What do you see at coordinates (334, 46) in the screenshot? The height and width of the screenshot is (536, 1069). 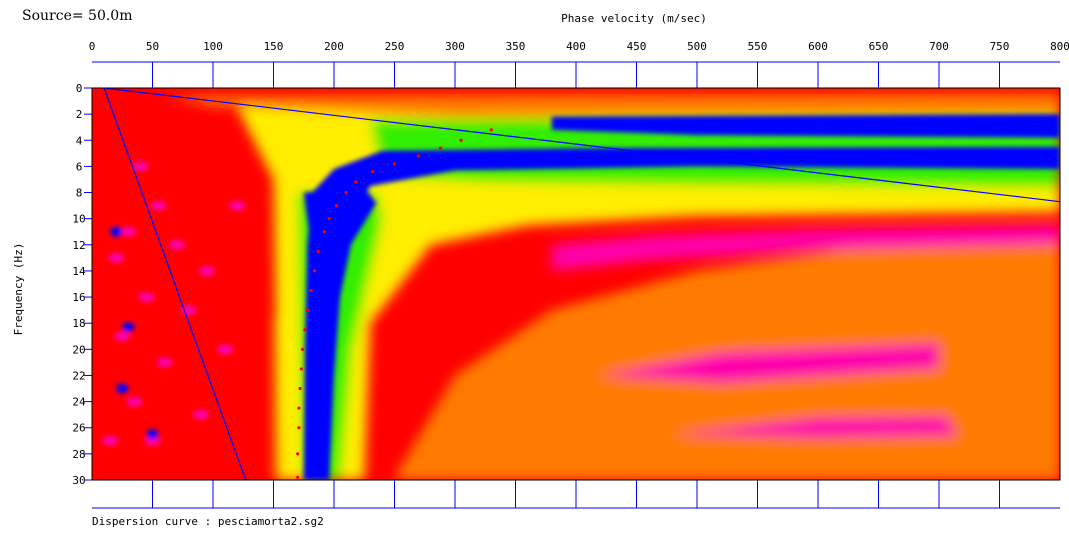 I see `x-tick-label: 200` at bounding box center [334, 46].